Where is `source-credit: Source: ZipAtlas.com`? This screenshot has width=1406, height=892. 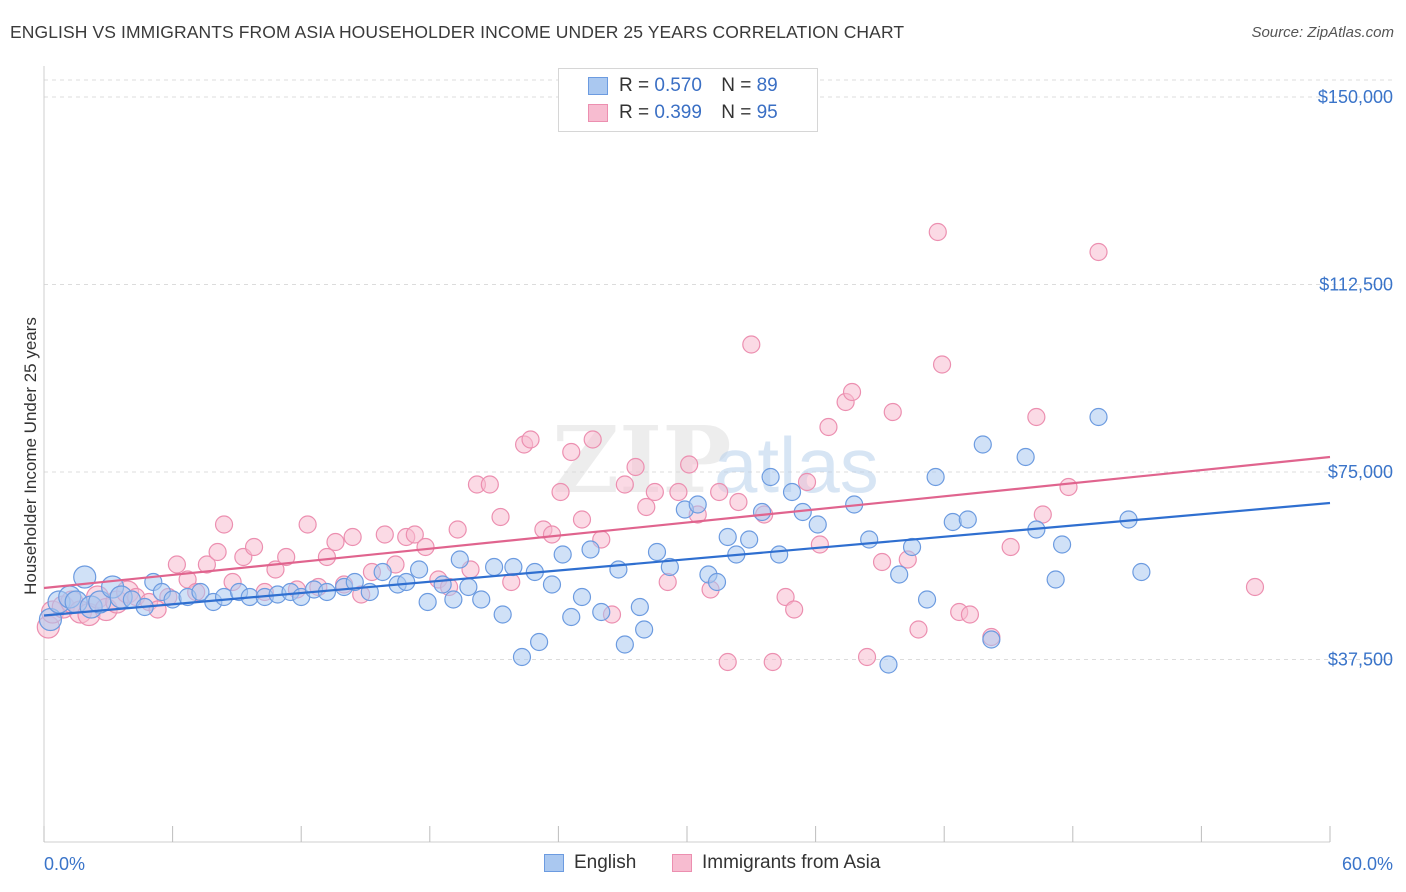 source-credit: Source: ZipAtlas.com is located at coordinates (1322, 32).